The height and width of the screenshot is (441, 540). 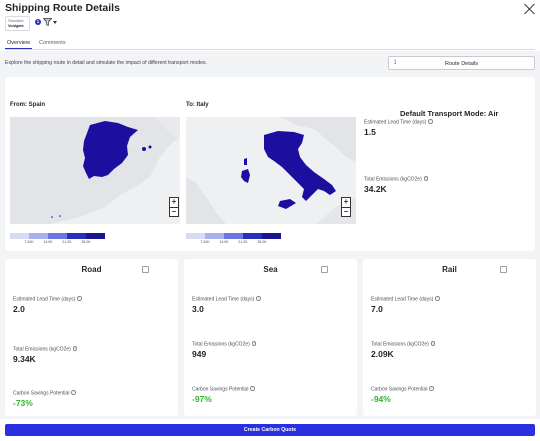 I want to click on lead-time-value: 3.0, so click(x=198, y=309).